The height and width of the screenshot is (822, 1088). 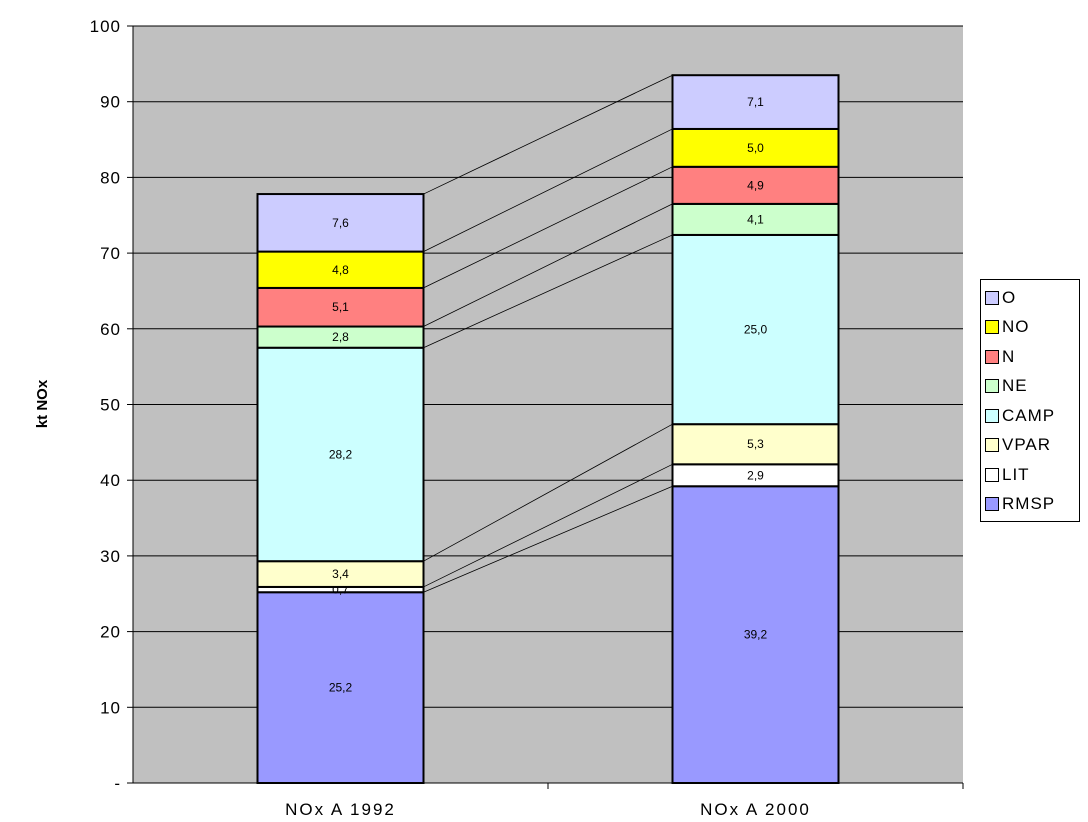 I want to click on bar-n, so click(x=340, y=307).